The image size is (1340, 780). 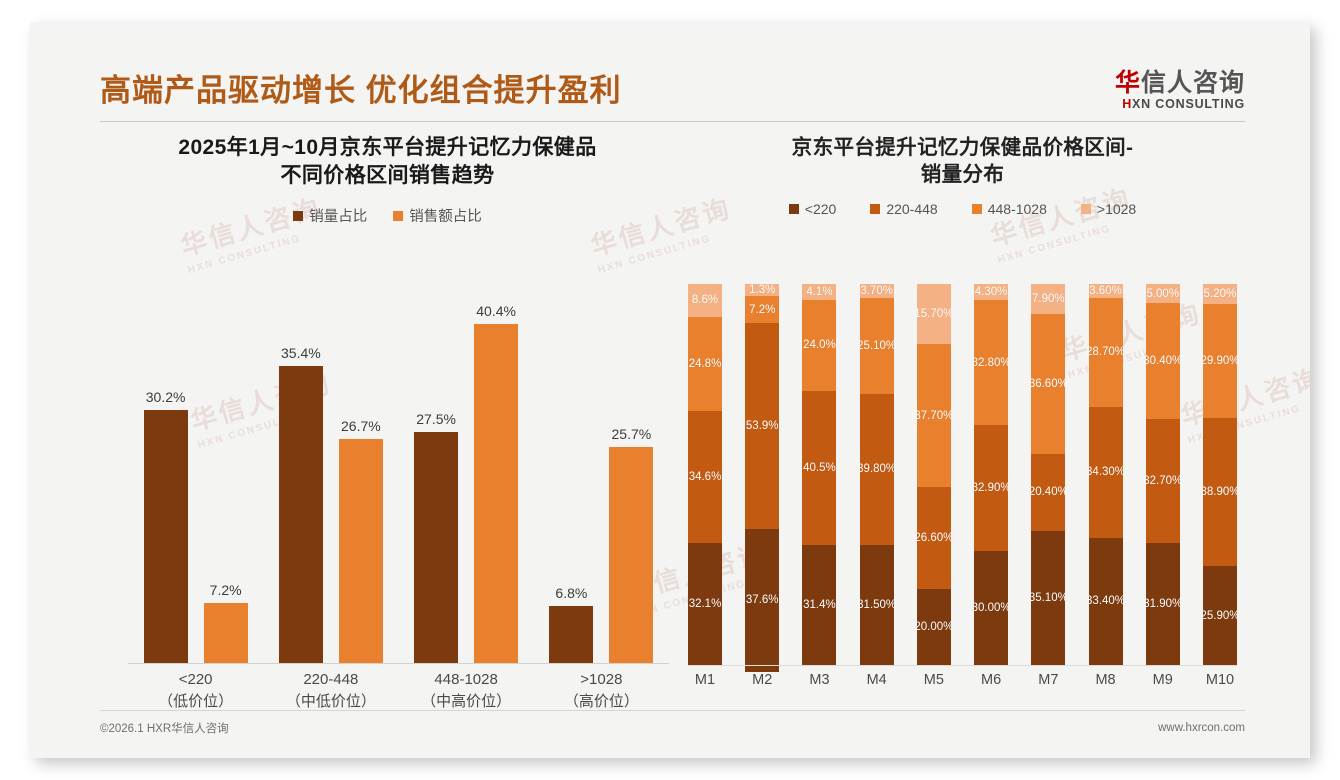 I want to click on legend-item: 220-448, so click(x=904, y=209).